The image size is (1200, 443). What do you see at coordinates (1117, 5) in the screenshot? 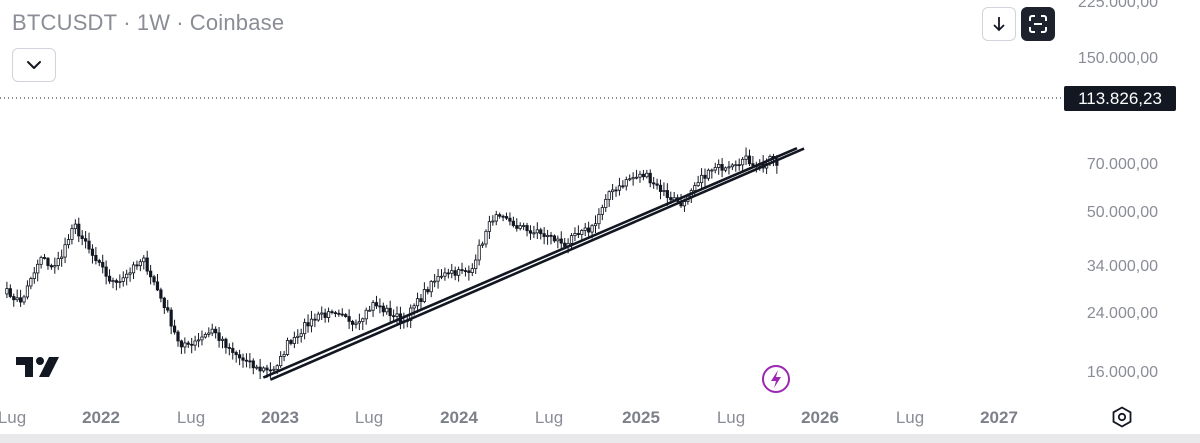
I see `price-axis-tick: 225.000,00` at bounding box center [1117, 5].